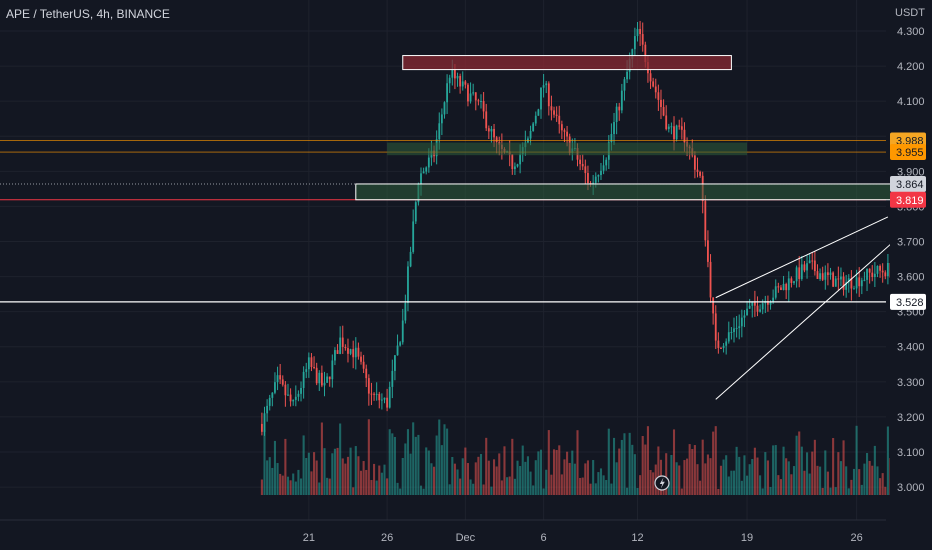 The width and height of the screenshot is (932, 550). What do you see at coordinates (856, 538) in the screenshot?
I see `time-tick-label: 26` at bounding box center [856, 538].